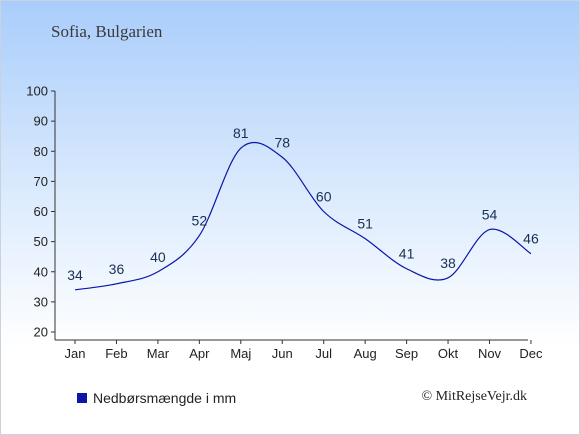 The height and width of the screenshot is (435, 580). Describe the element at coordinates (406, 353) in the screenshot. I see `x-tick-label: Sep` at that location.